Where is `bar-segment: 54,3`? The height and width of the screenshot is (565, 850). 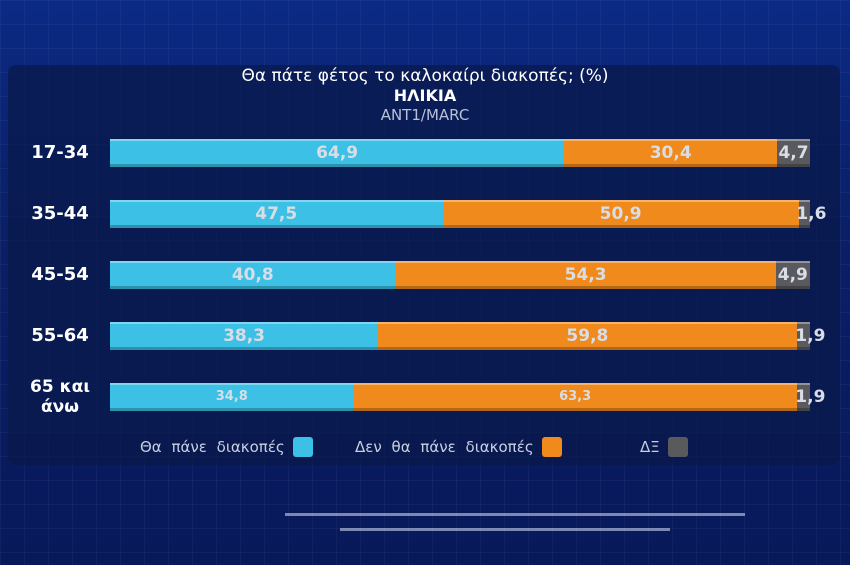 bar-segment: 54,3 is located at coordinates (585, 275).